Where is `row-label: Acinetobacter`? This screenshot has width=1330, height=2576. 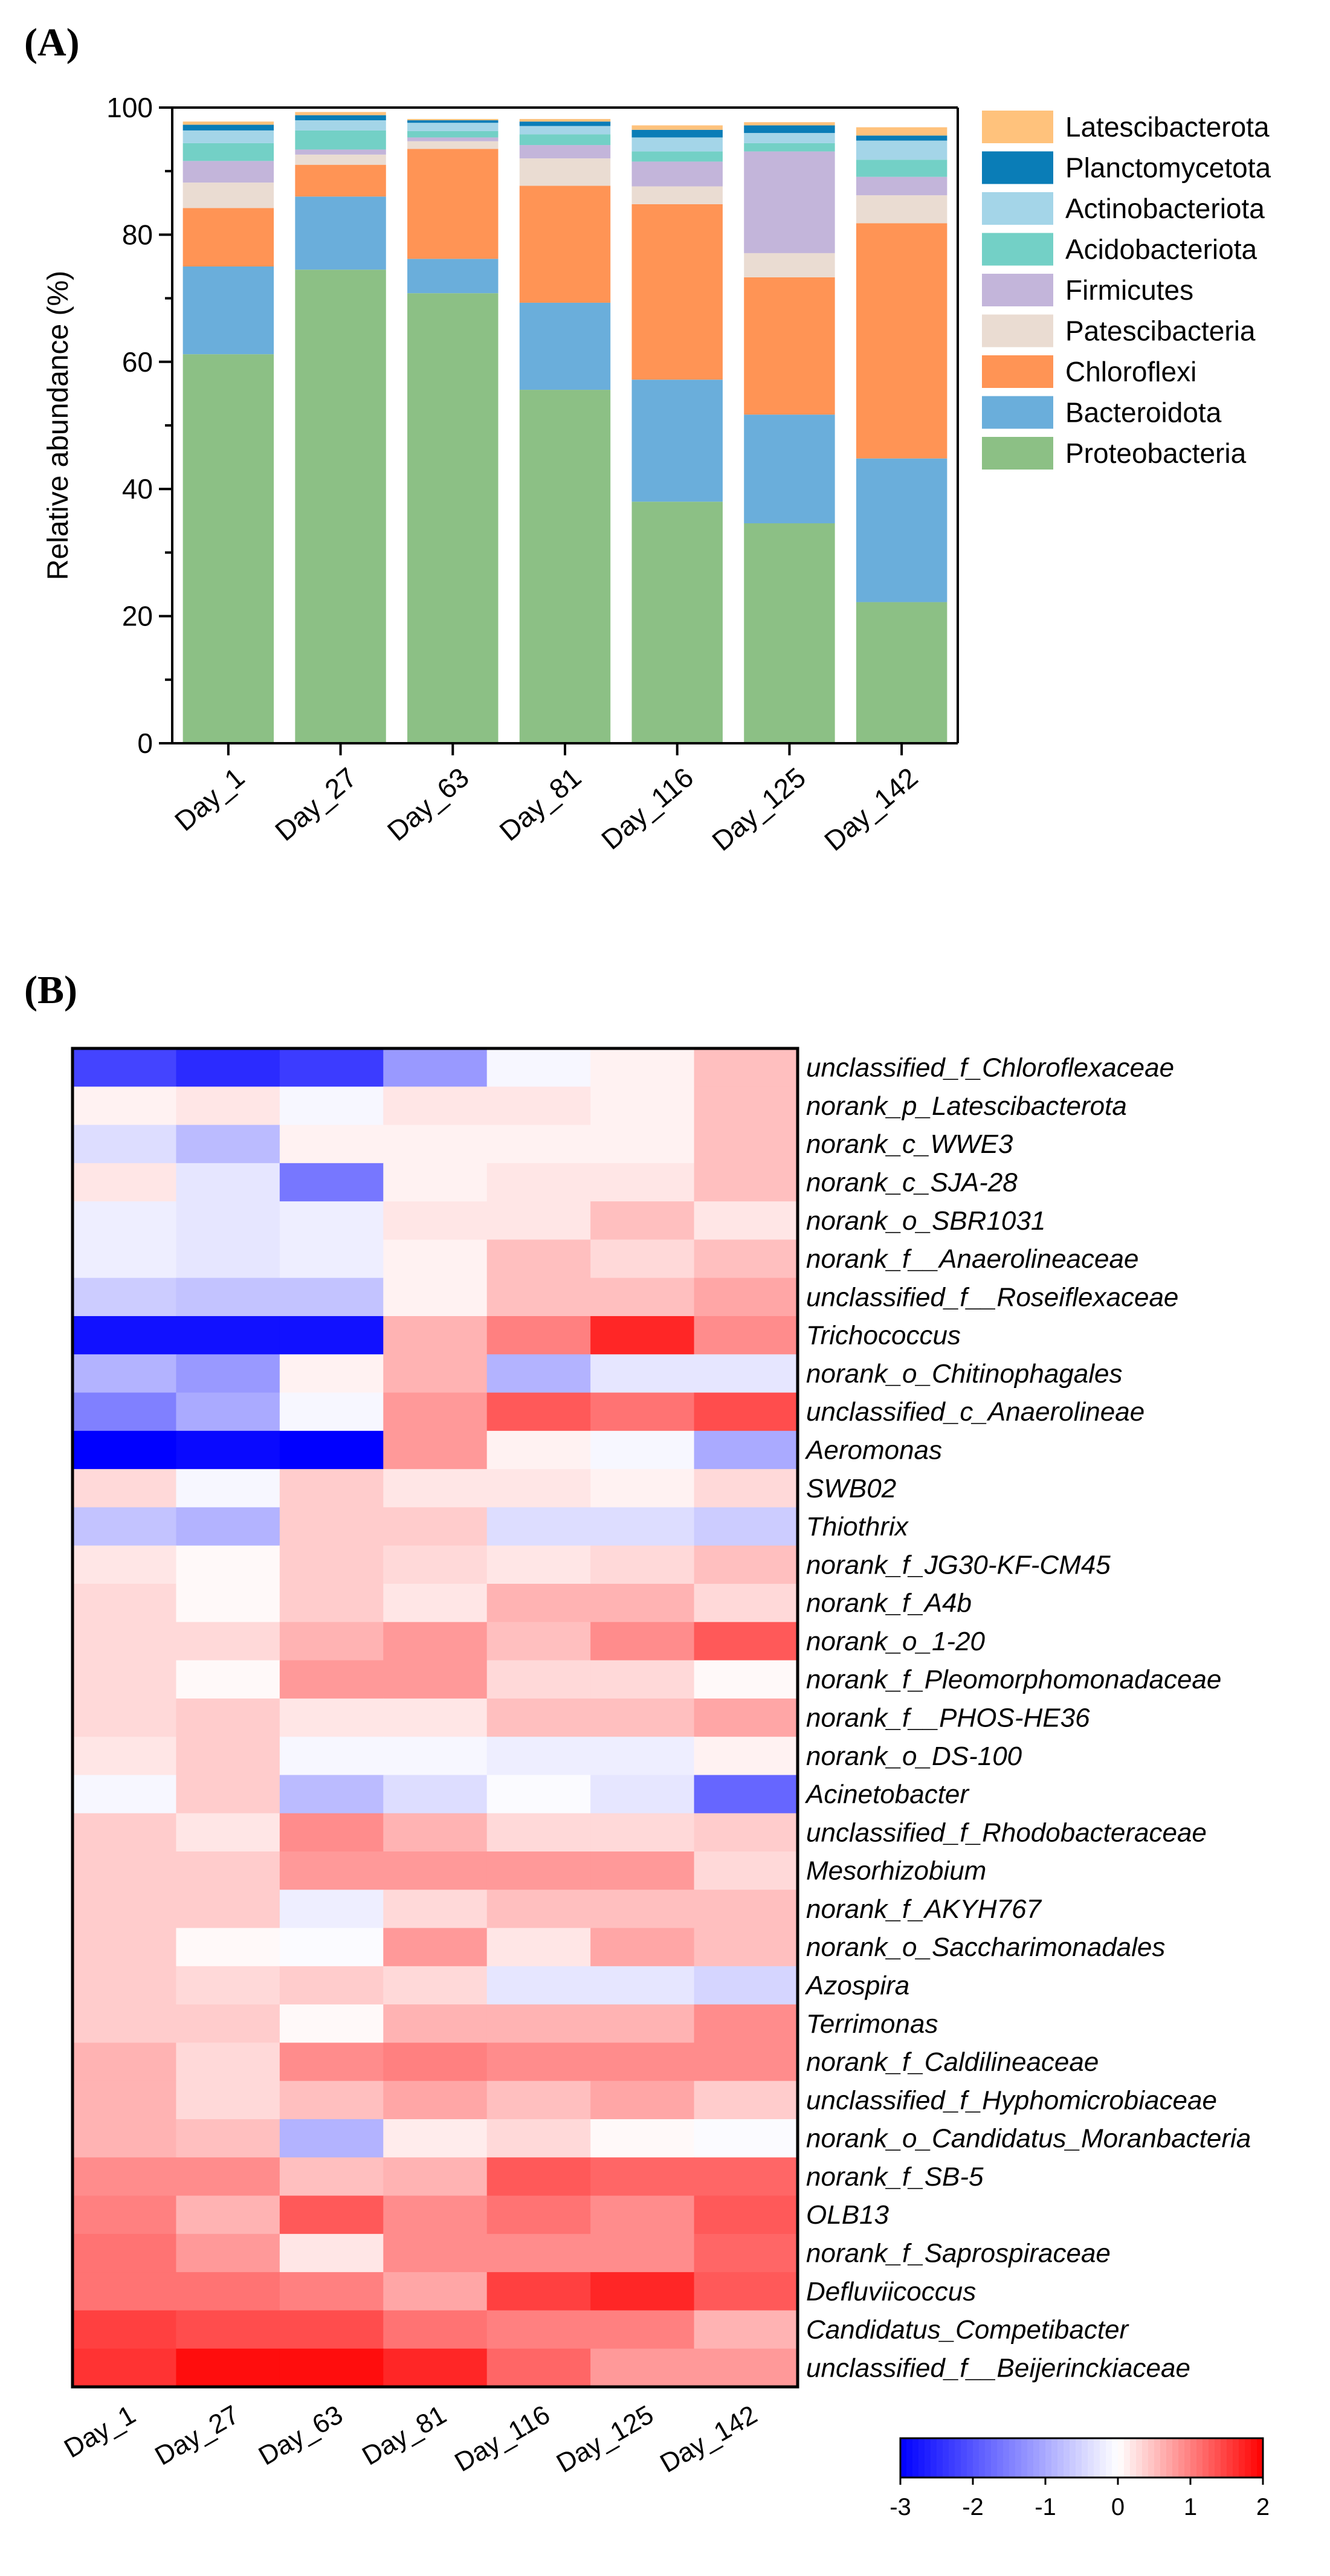
row-label: Acinetobacter is located at coordinates (887, 1795).